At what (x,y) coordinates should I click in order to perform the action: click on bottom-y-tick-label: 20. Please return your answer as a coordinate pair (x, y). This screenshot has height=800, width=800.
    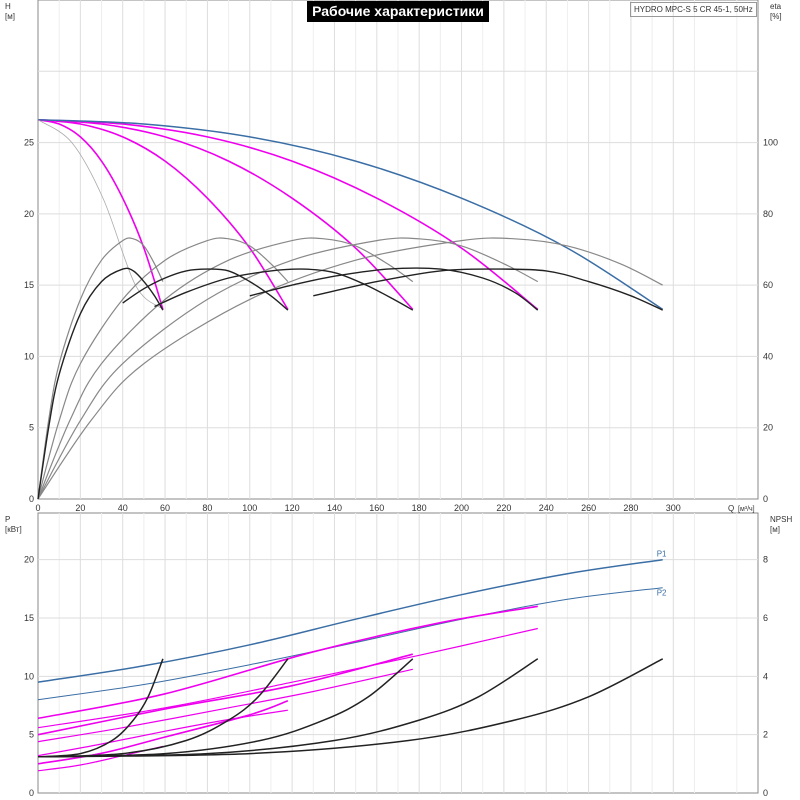
    Looking at the image, I should click on (29, 560).